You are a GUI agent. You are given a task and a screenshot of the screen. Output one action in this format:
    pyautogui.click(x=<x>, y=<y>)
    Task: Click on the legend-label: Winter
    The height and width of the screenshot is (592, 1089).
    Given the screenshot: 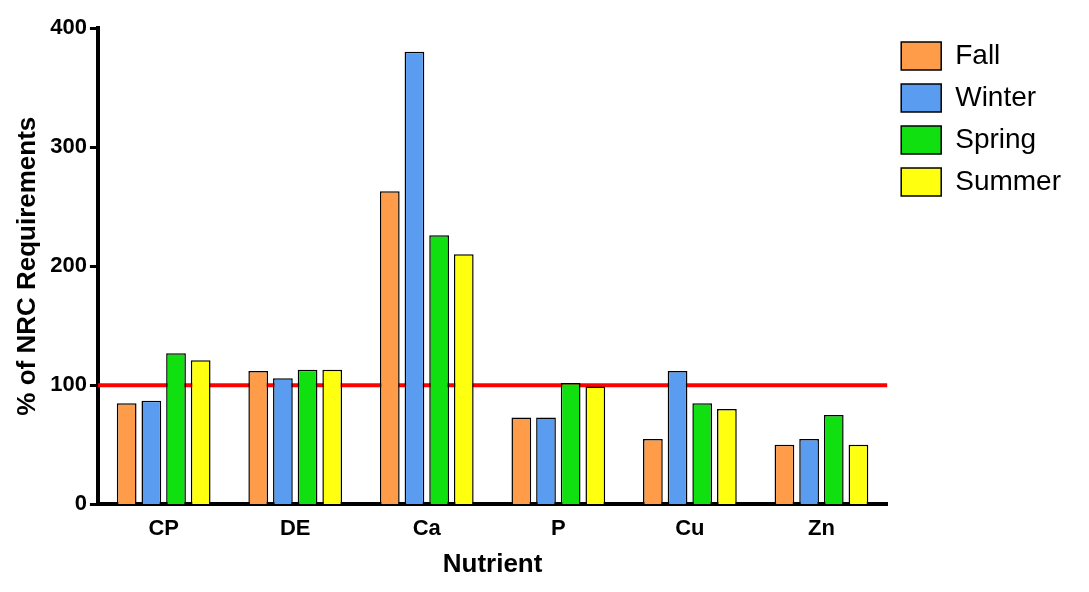 What is the action you would take?
    pyautogui.click(x=996, y=96)
    